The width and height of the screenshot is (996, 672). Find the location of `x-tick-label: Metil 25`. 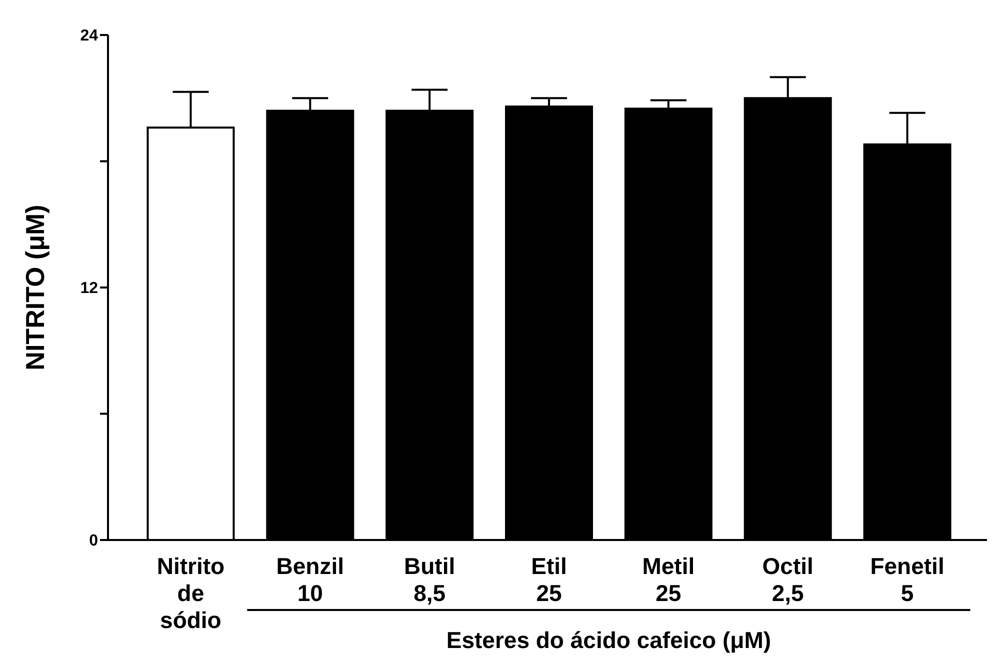

x-tick-label: Metil 25 is located at coordinates (668, 579).